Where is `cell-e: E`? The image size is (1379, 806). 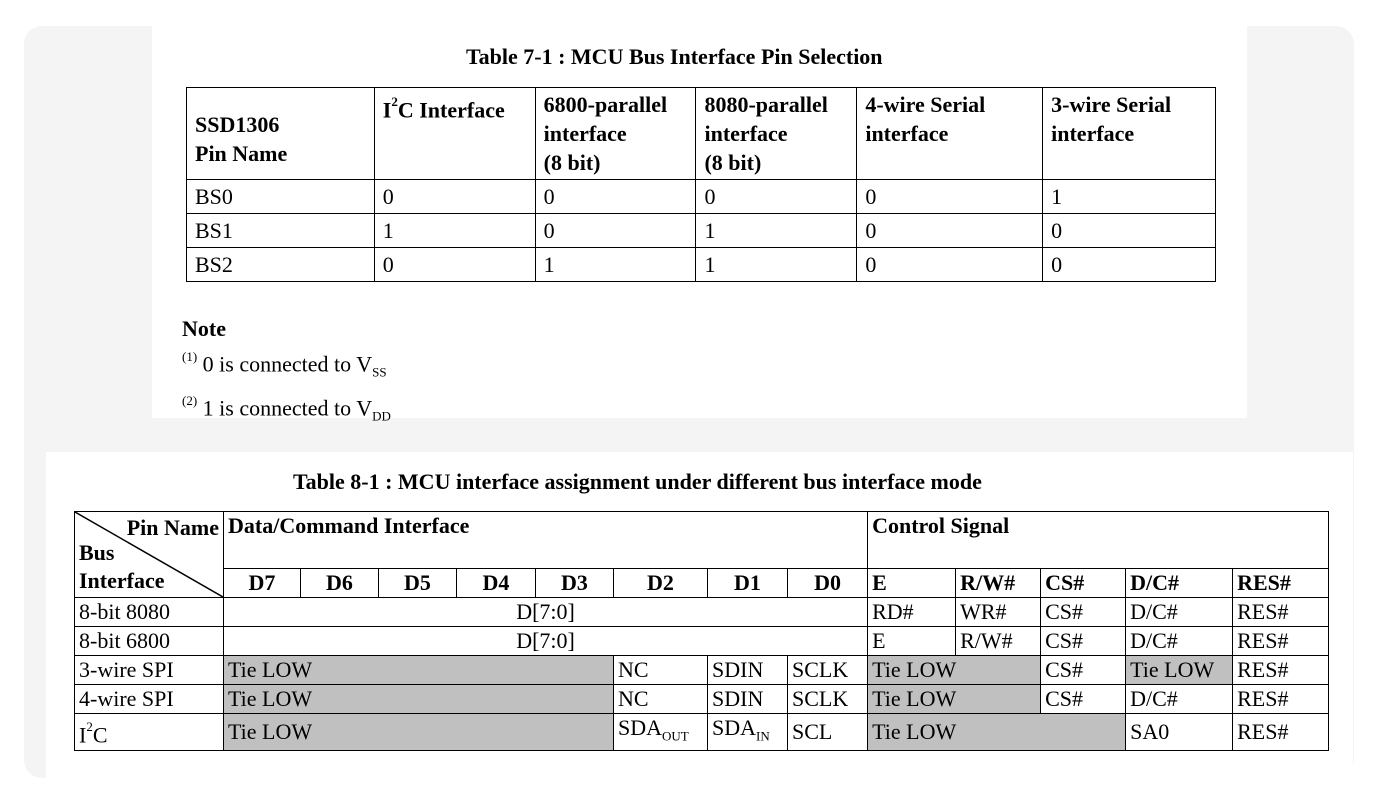
cell-e: E is located at coordinates (912, 641).